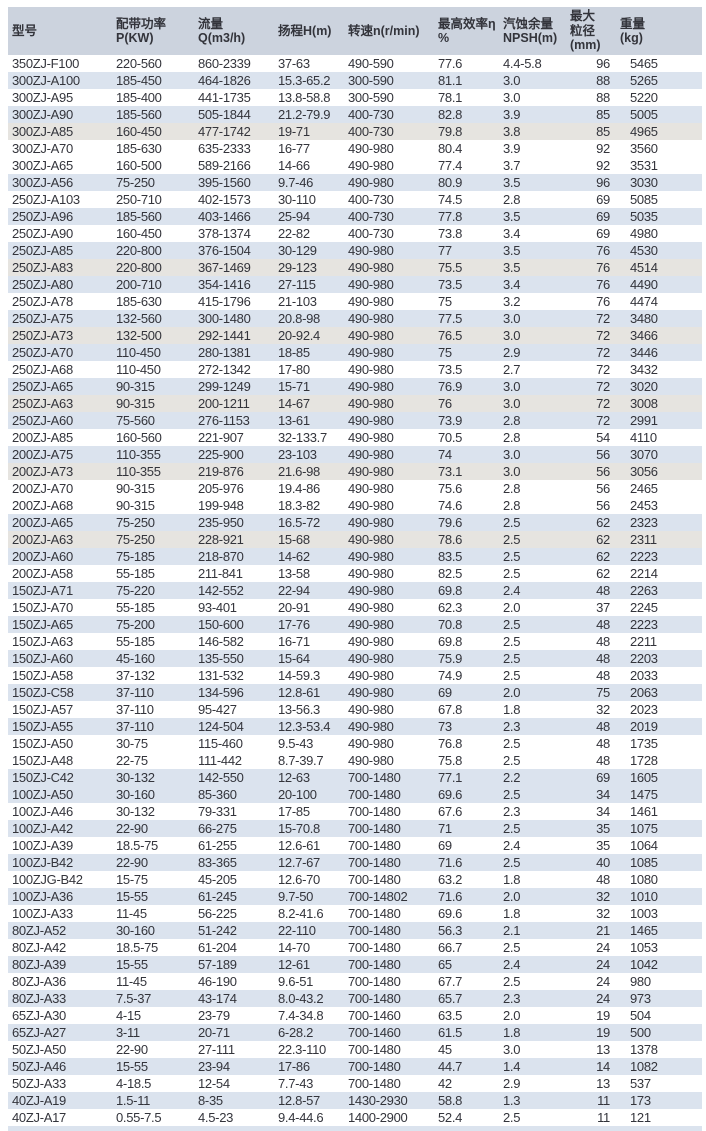 The height and width of the screenshot is (1131, 706). I want to click on column-header-head: 扬程H(m), so click(309, 31).